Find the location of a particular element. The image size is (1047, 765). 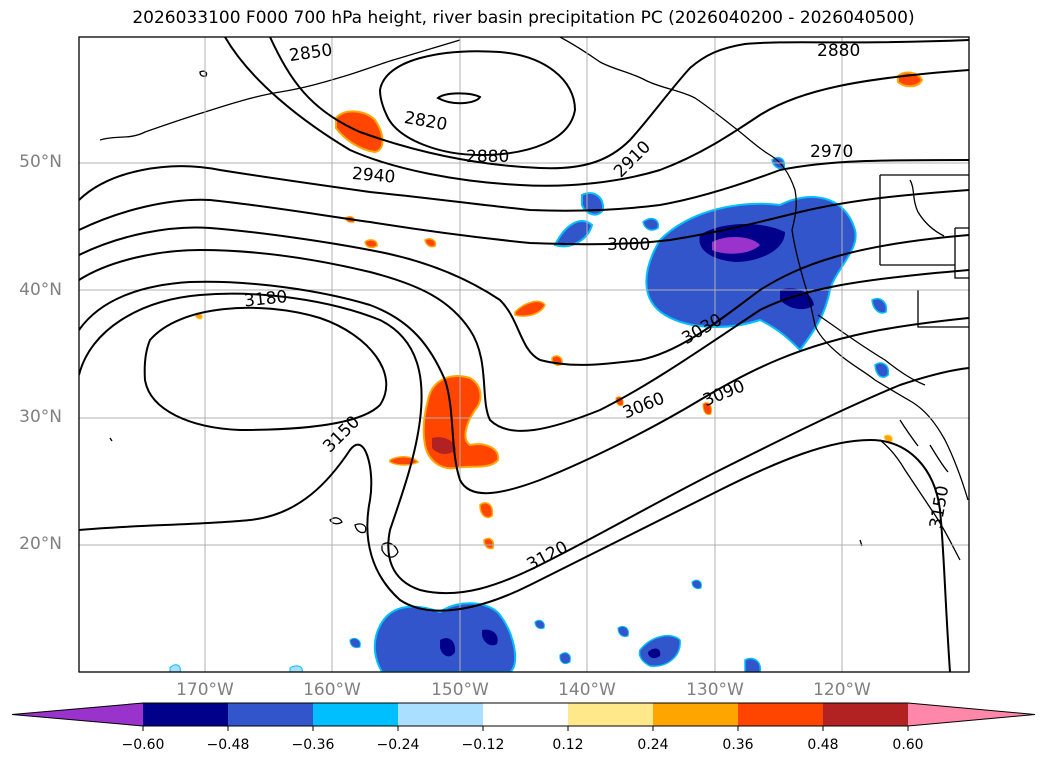

colorbar-tick-label: −0.24 is located at coordinates (398, 745).